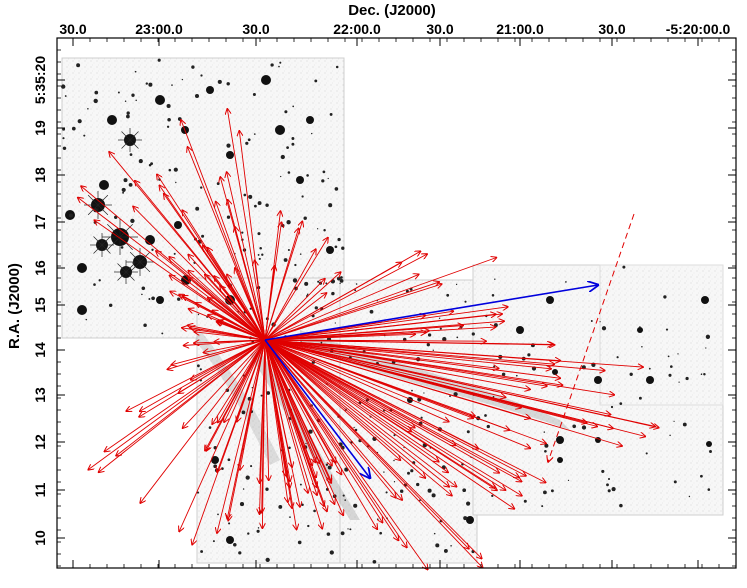  What do you see at coordinates (40, 175) in the screenshot?
I see `y-tick-label: 18` at bounding box center [40, 175].